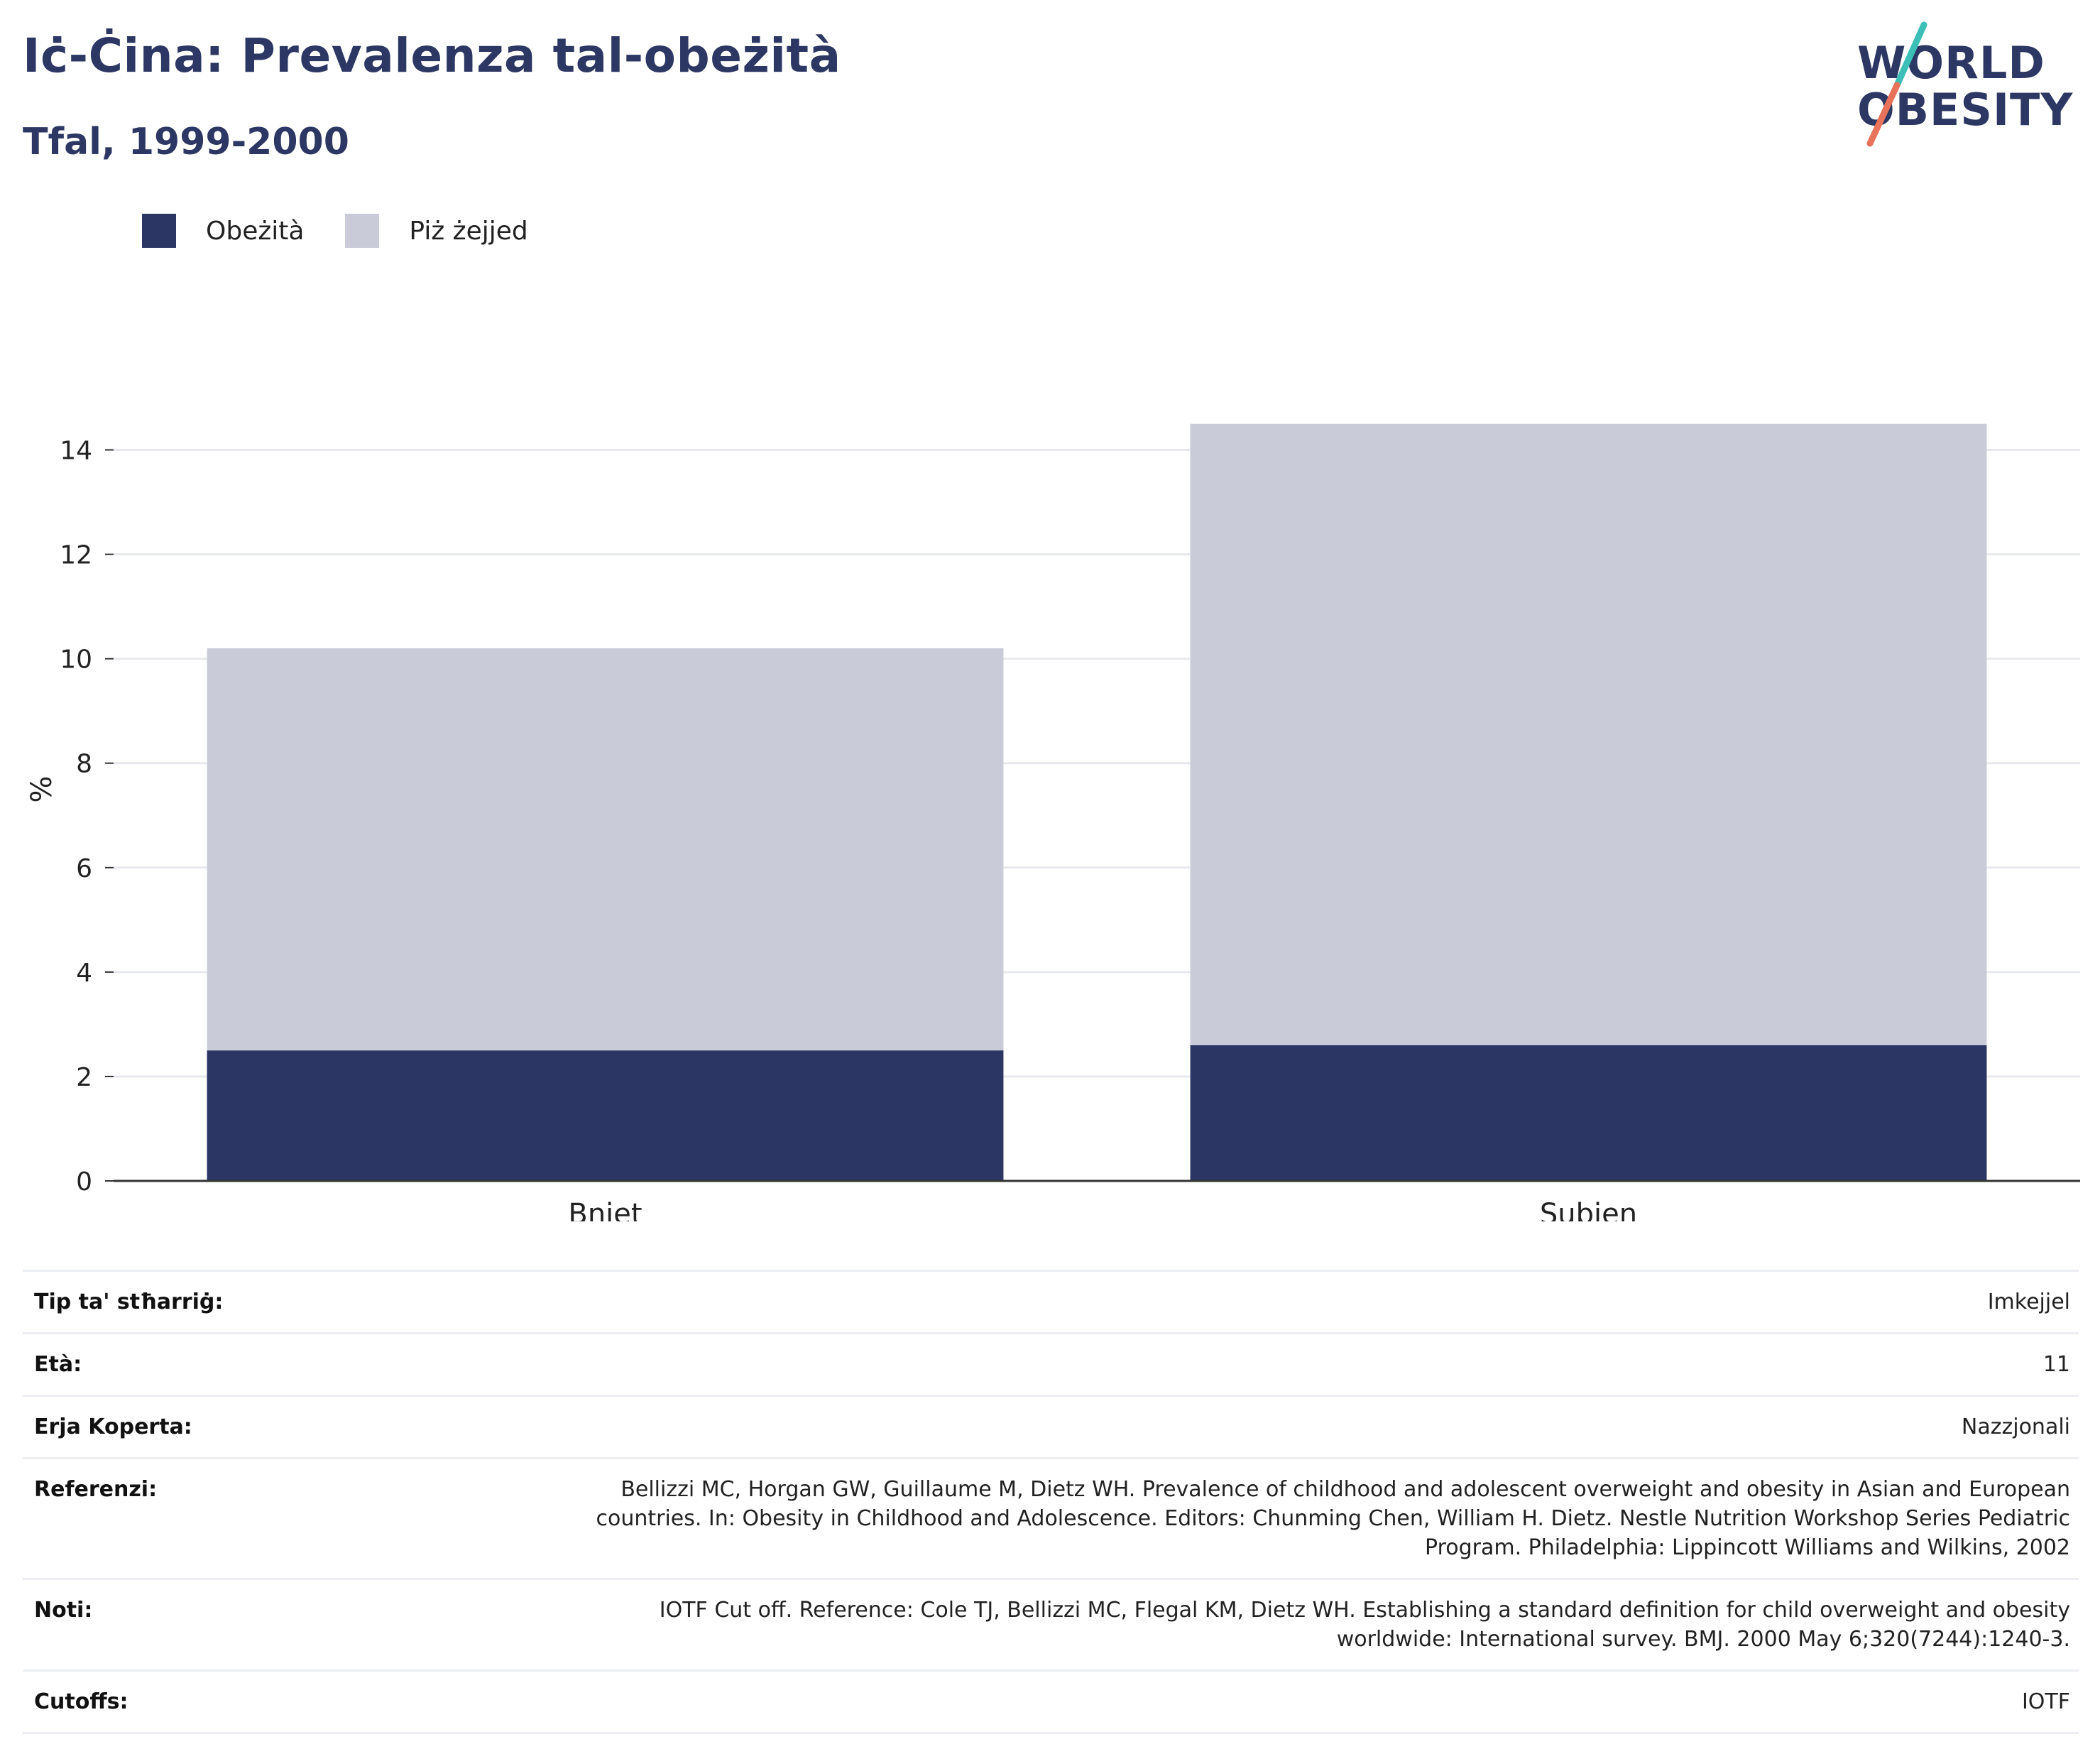 The width and height of the screenshot is (2100, 1749). I want to click on y-tick-label: 0, so click(84, 1182).